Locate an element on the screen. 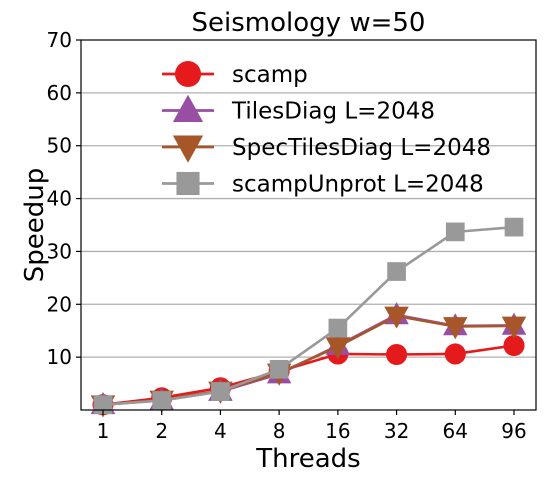  x-tick-label: 64 is located at coordinates (455, 431).